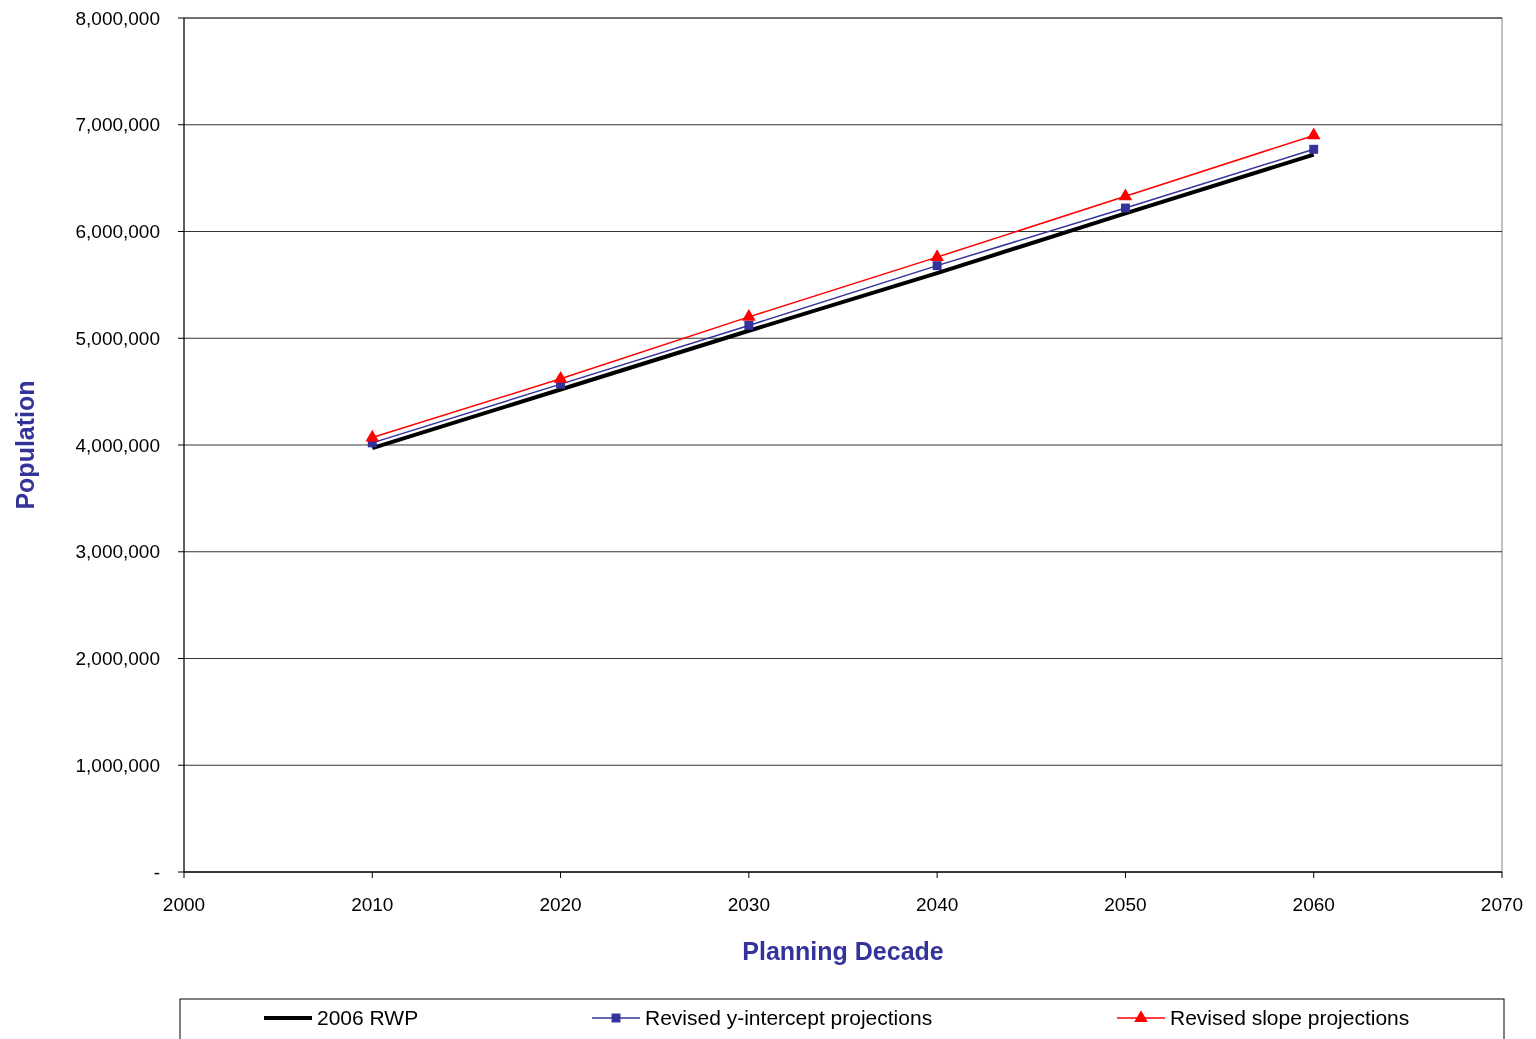 The height and width of the screenshot is (1039, 1536). What do you see at coordinates (117, 765) in the screenshot?
I see `y-tick-label: 1,000,000` at bounding box center [117, 765].